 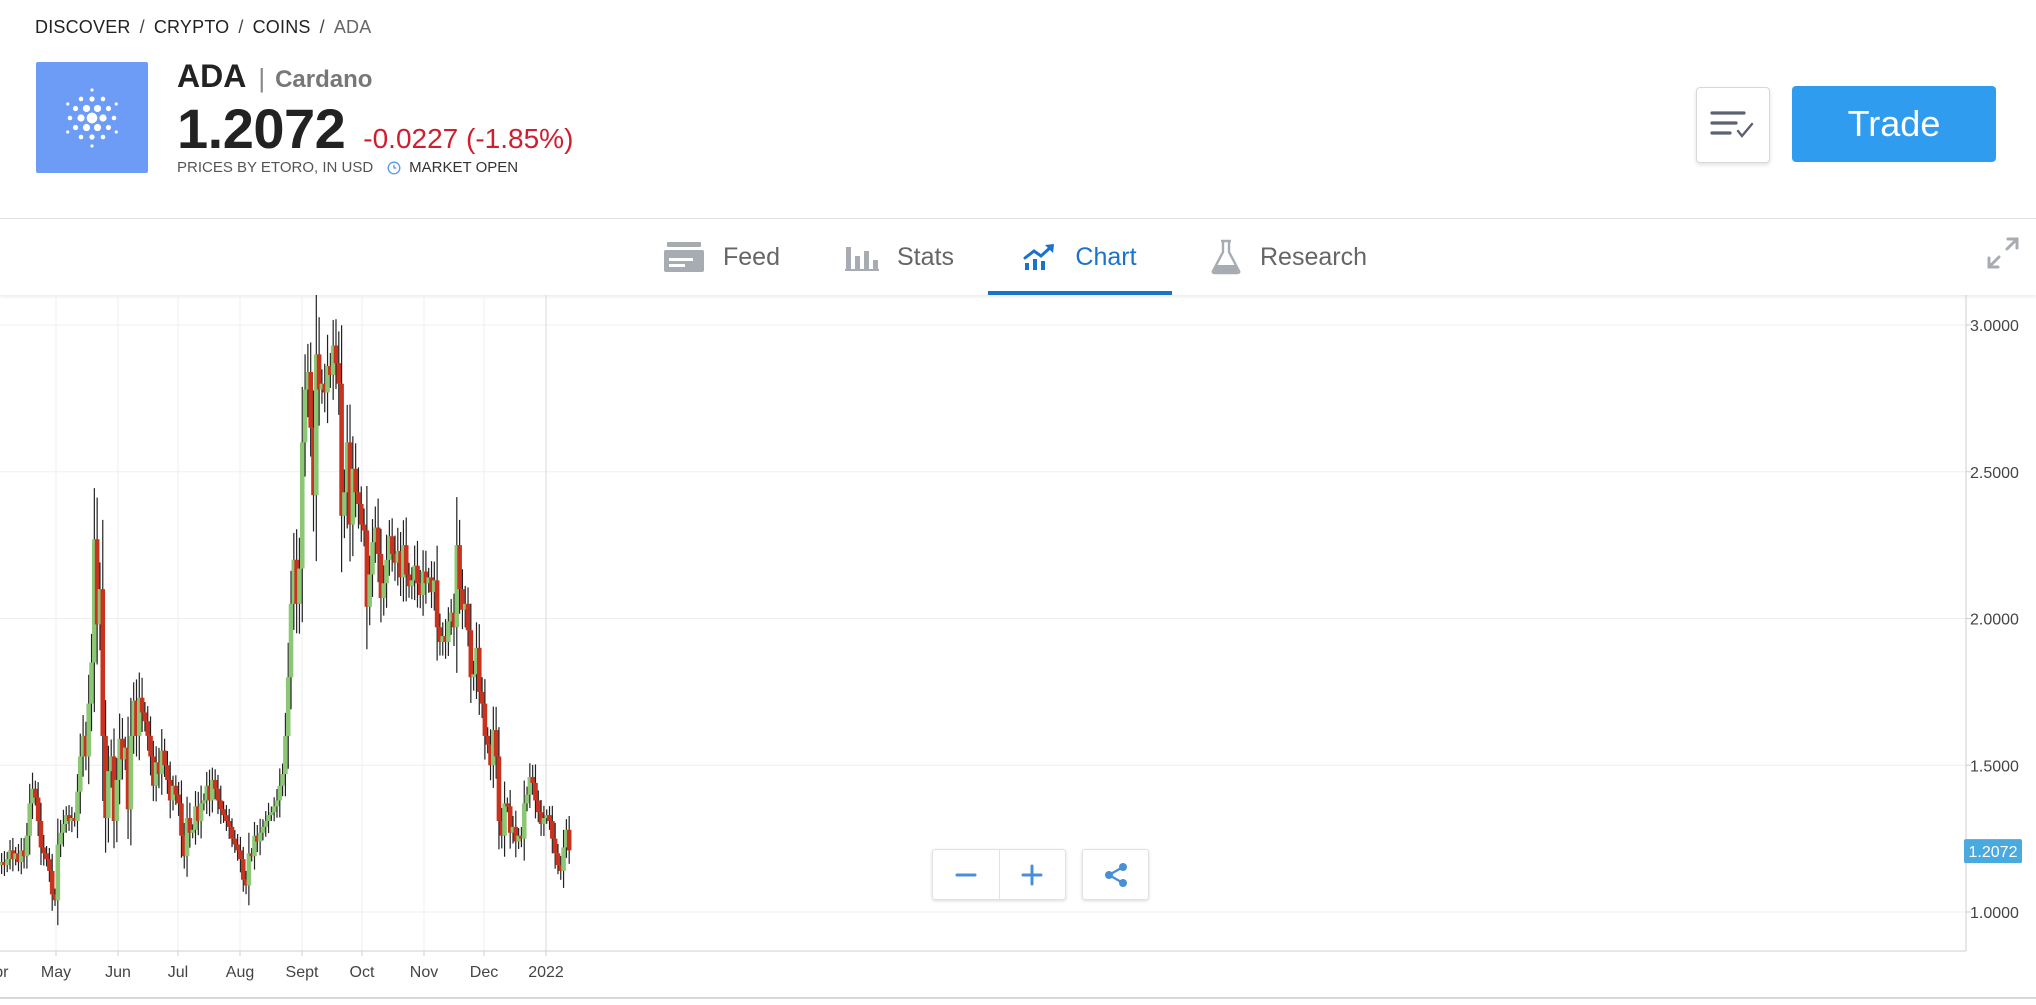 What do you see at coordinates (464, 167) in the screenshot?
I see `market-status: MARKET OPEN` at bounding box center [464, 167].